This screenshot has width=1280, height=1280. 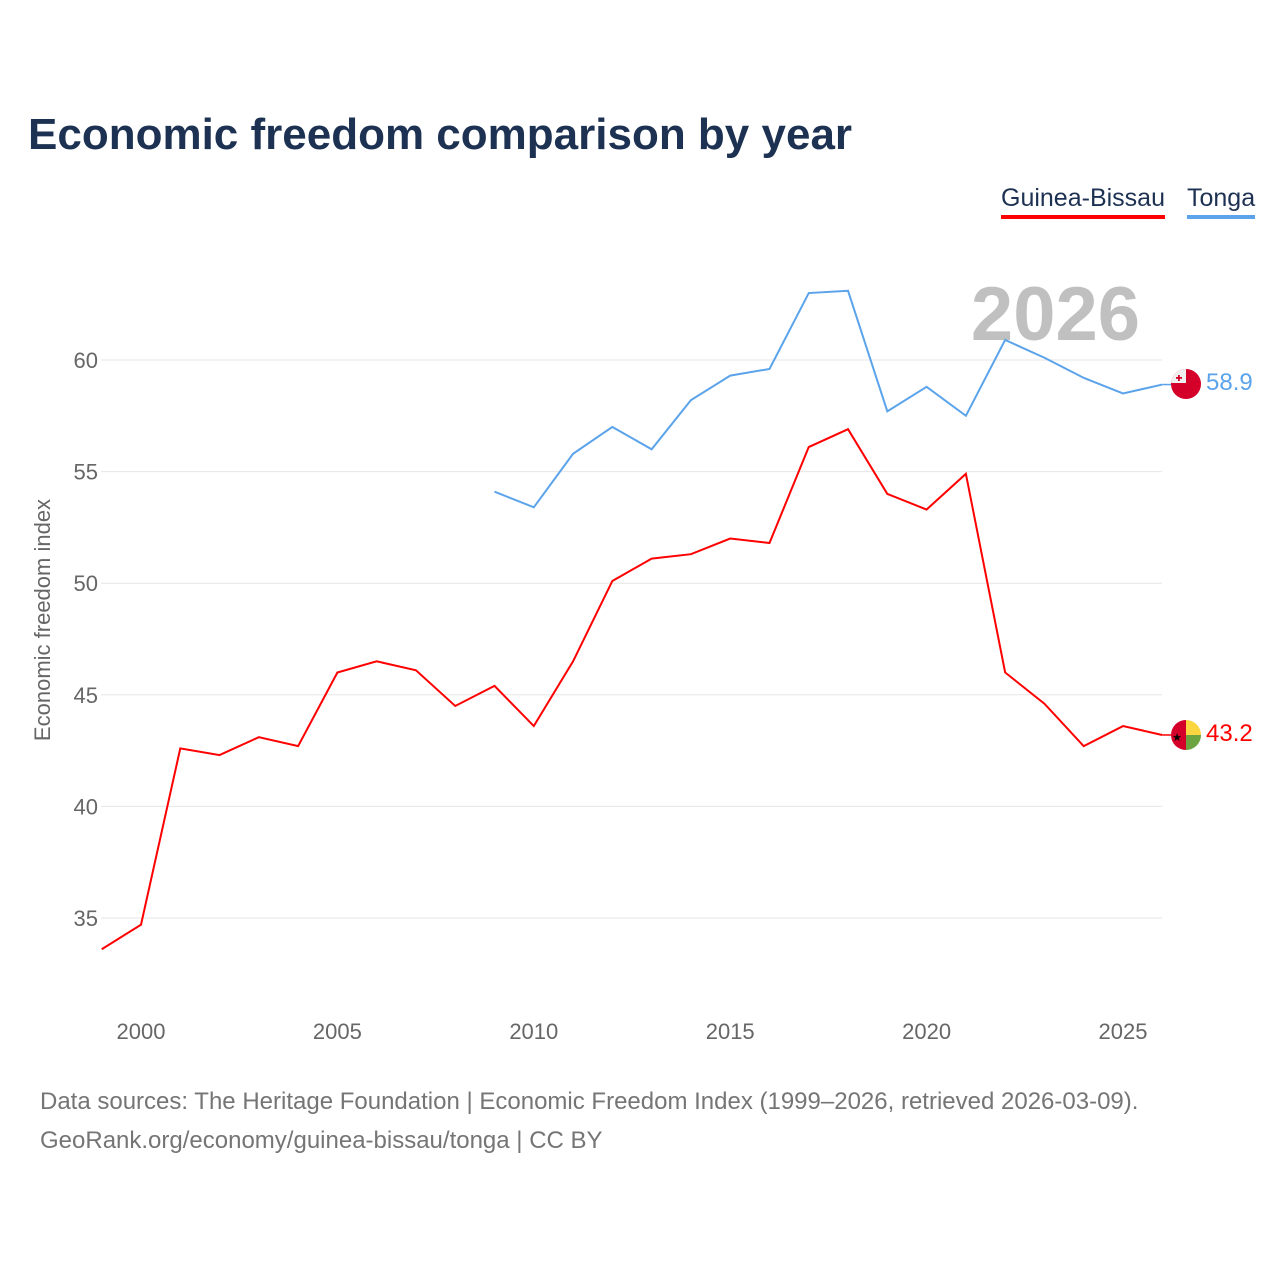 I want to click on legend-tonga: Tonga, so click(x=1221, y=201).